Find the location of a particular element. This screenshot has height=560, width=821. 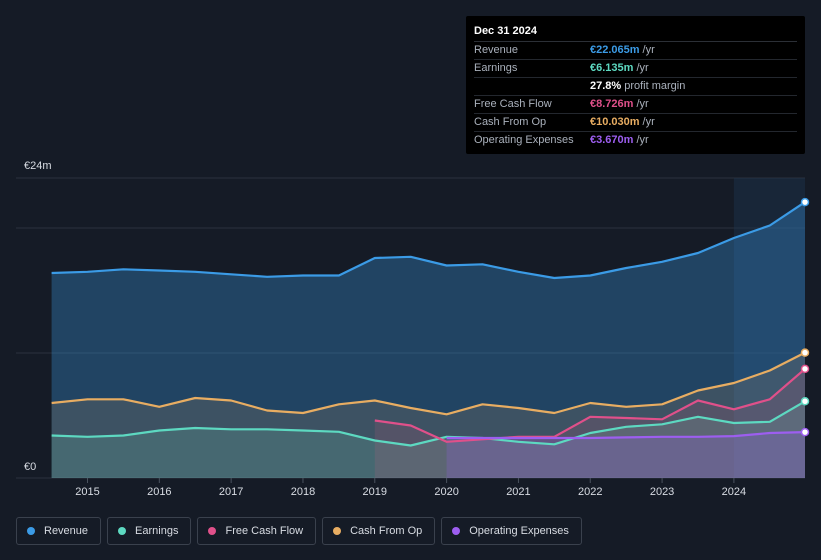

tooltip-row: Free Cash Flow €8.726m/yr is located at coordinates (635, 105).